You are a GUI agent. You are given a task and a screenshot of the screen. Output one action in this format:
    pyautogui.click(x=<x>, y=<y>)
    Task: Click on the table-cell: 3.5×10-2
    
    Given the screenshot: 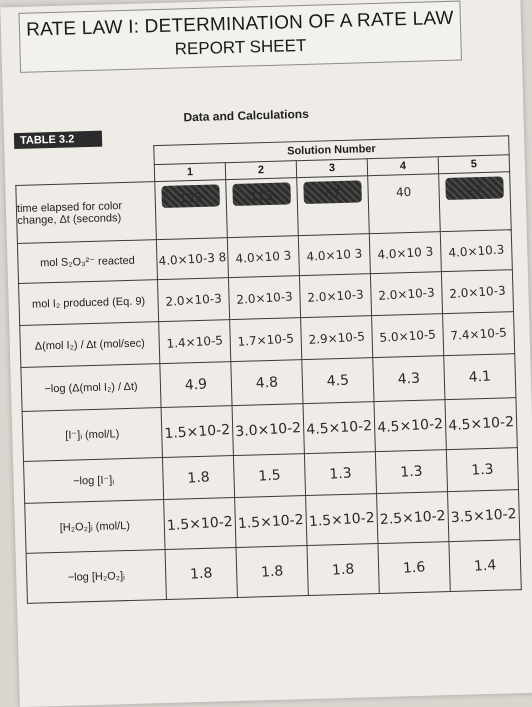 What is the action you would take?
    pyautogui.click(x=483, y=515)
    